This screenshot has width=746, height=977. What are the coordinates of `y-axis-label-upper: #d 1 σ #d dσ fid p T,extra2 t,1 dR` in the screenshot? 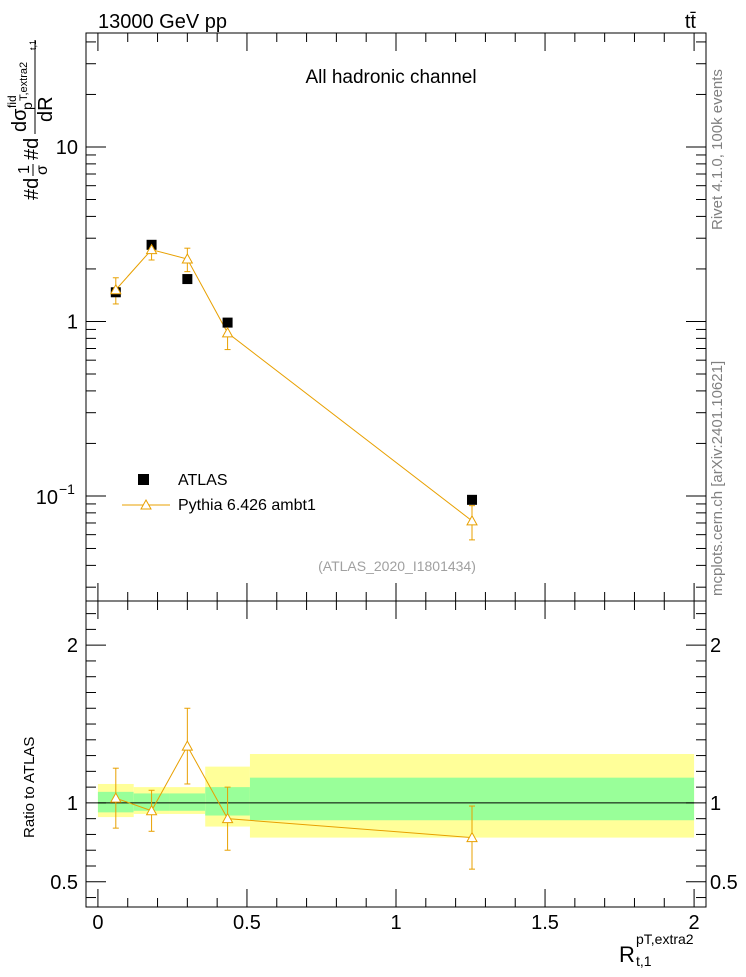 It's located at (31, 120).